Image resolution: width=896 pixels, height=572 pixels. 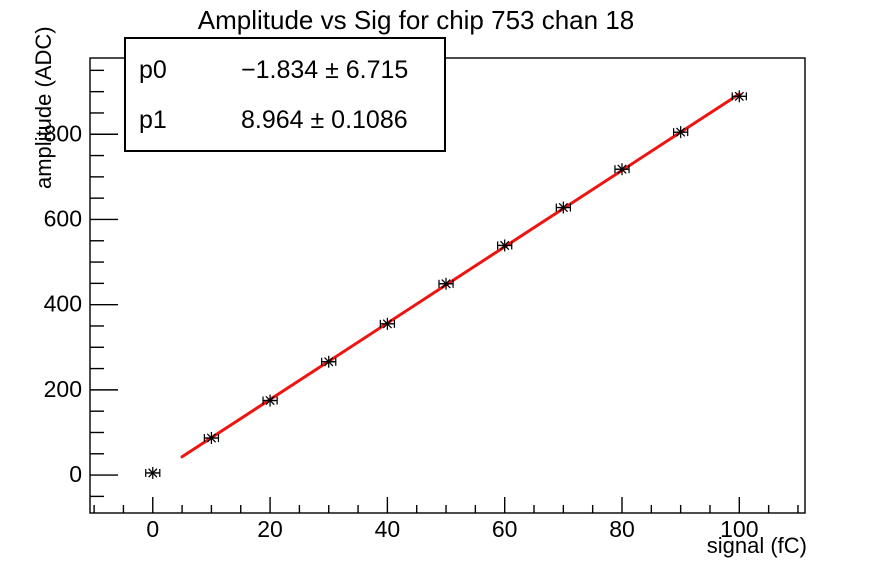 What do you see at coordinates (63, 389) in the screenshot?
I see `y-tick-label: 200` at bounding box center [63, 389].